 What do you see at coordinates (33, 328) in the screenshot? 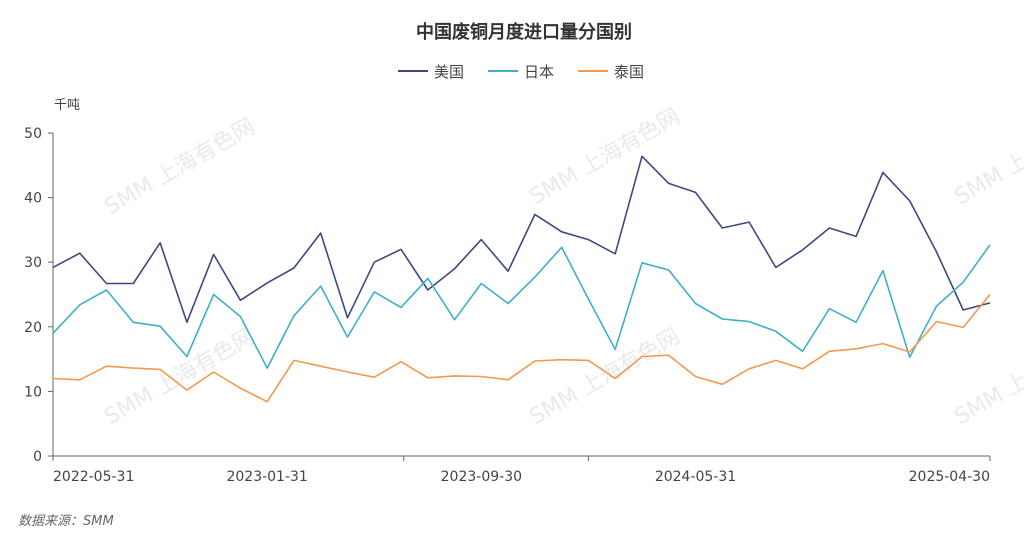
I see `y-tick-label: 20` at bounding box center [33, 328].